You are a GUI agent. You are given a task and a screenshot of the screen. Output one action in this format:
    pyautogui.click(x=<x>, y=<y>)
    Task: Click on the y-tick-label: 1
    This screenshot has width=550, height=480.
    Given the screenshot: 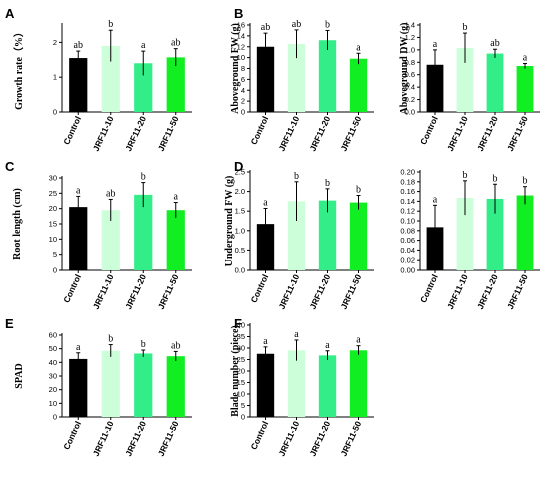 What is the action you would take?
    pyautogui.click(x=55, y=77)
    